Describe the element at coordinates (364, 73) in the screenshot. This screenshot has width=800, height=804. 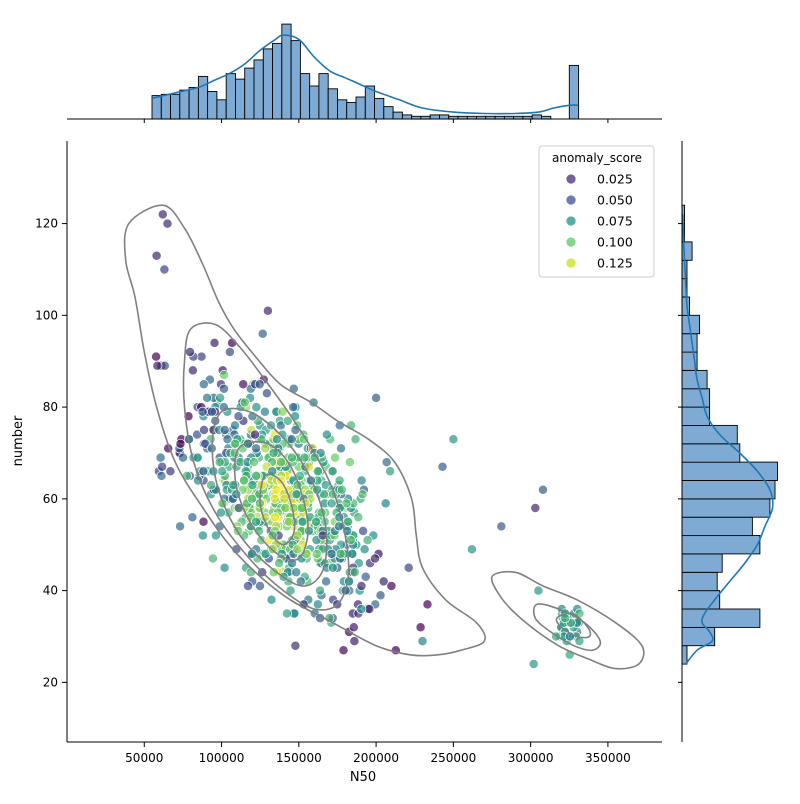
I see `top-marginal-histogram` at that location.